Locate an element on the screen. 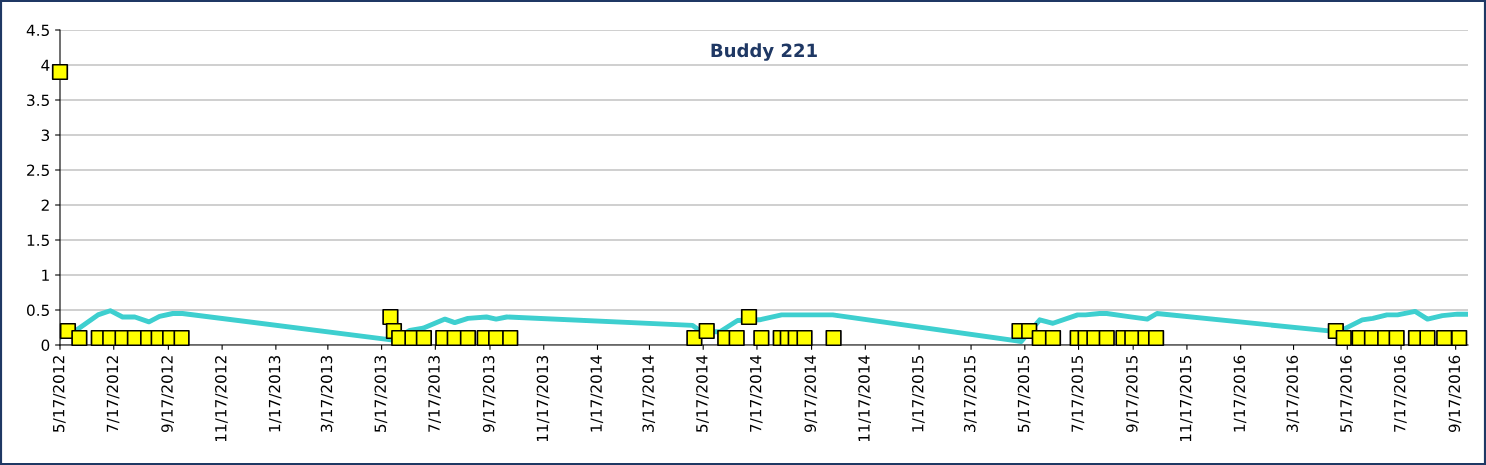  y-tick-label: 4.5 is located at coordinates (37, 30).